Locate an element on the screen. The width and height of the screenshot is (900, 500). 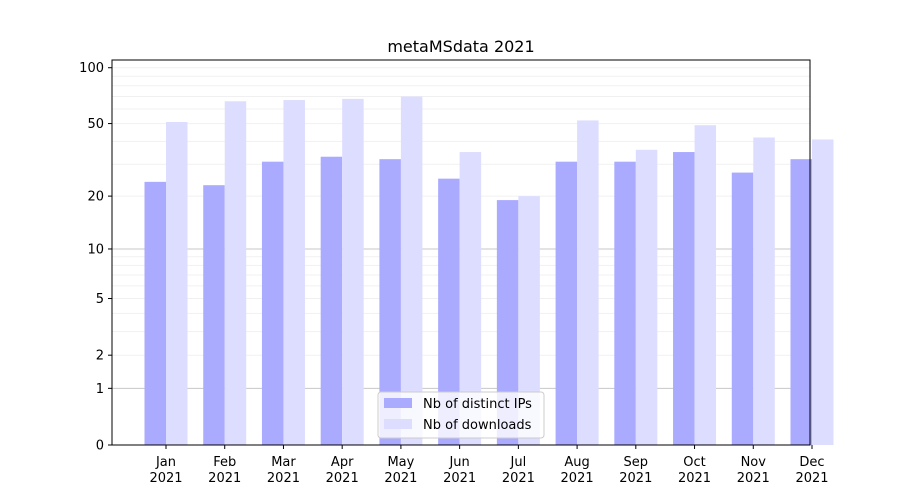
y-tick-label: 50 is located at coordinates (95, 124).